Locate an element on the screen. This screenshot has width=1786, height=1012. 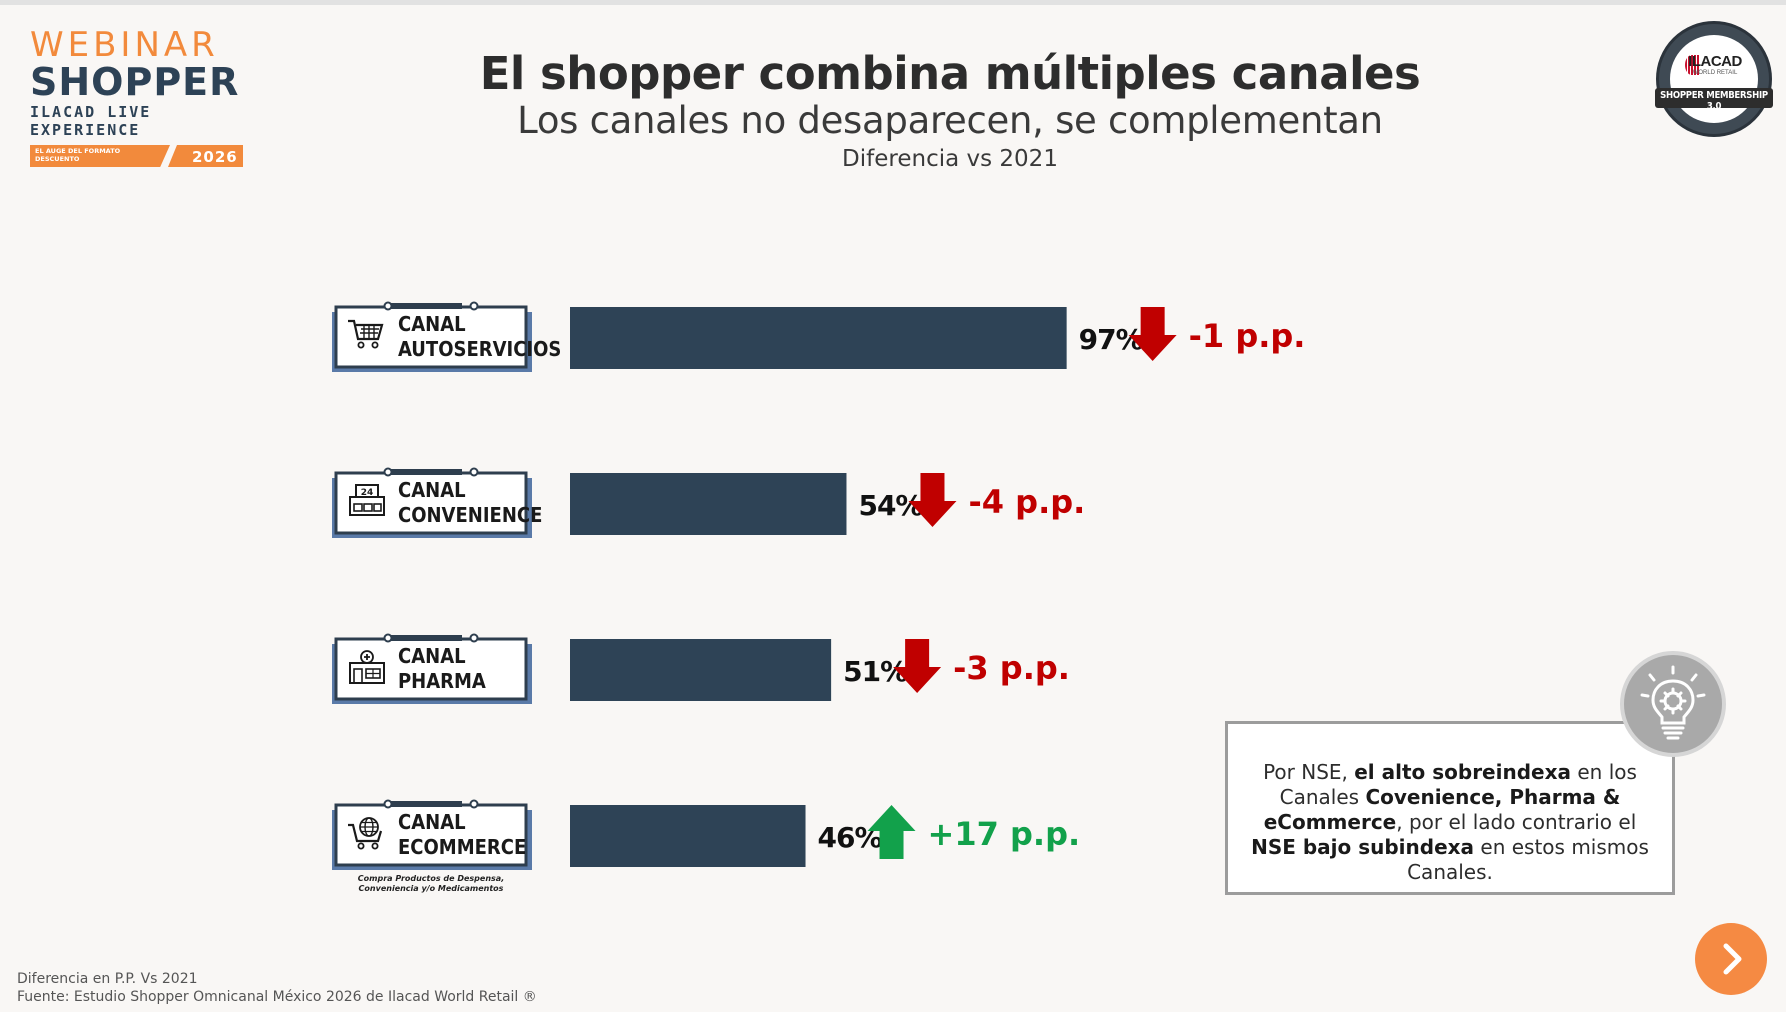
shopping-cart-icon is located at coordinates (366, 334).